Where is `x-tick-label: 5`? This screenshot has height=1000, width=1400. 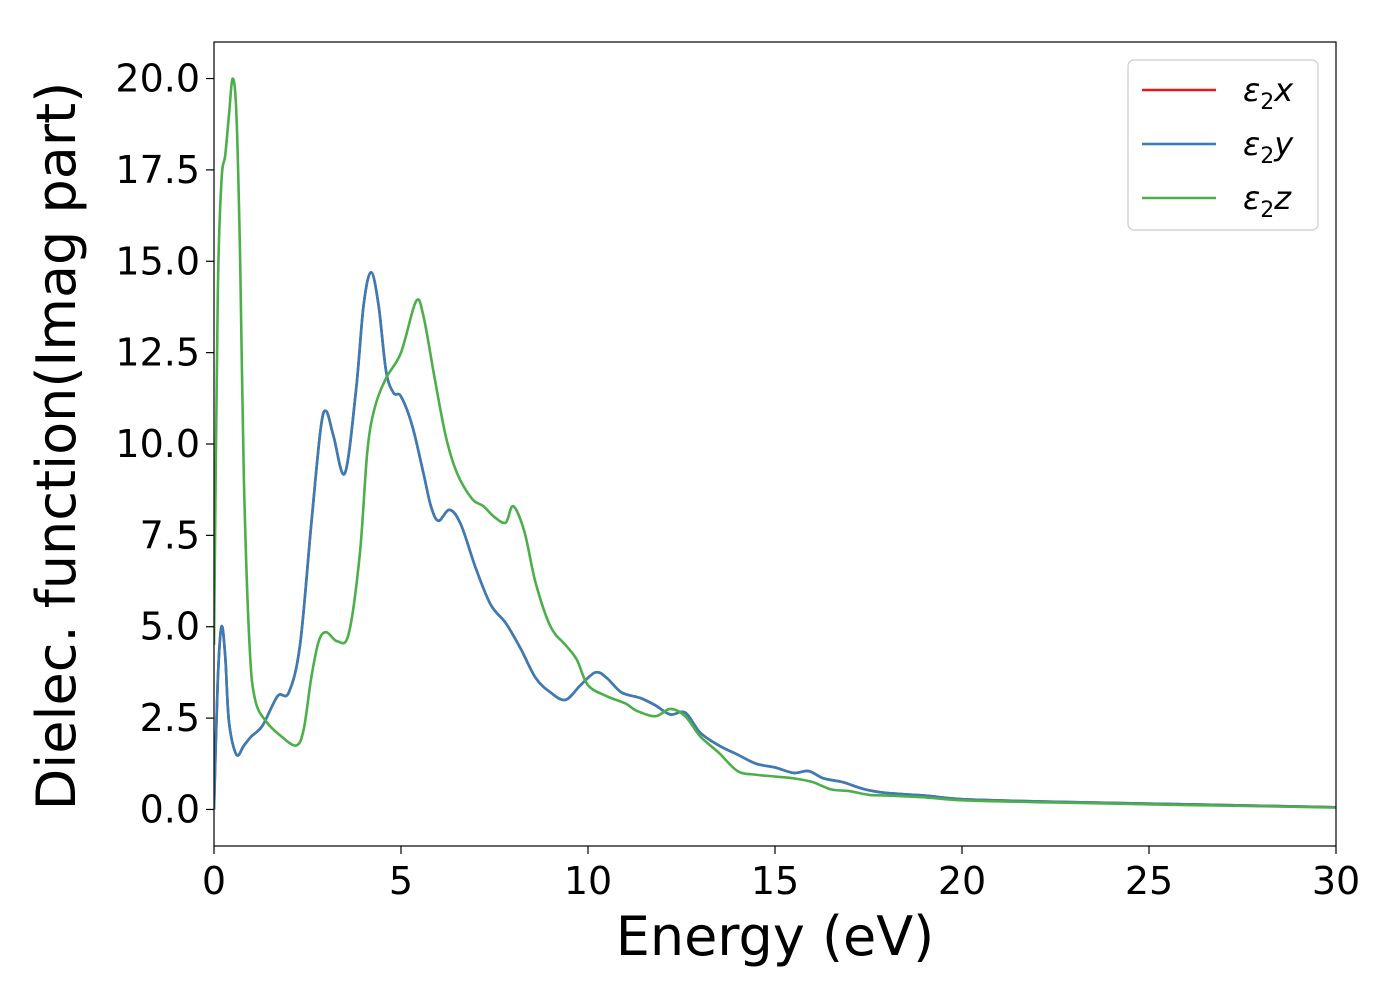 x-tick-label: 5 is located at coordinates (401, 881).